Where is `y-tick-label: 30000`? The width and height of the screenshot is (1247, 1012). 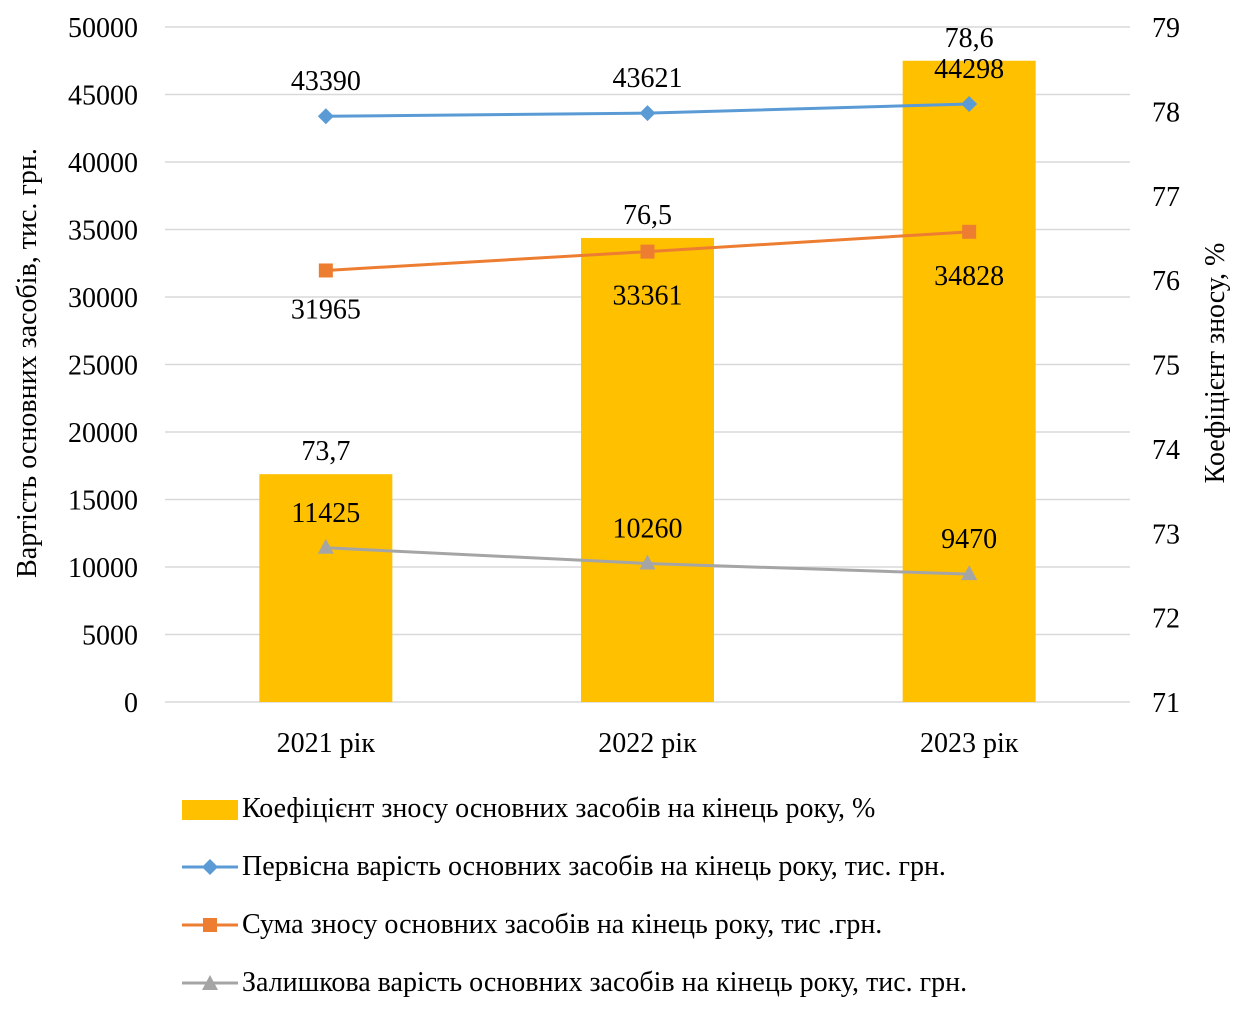
y-tick-label: 30000 is located at coordinates (103, 298).